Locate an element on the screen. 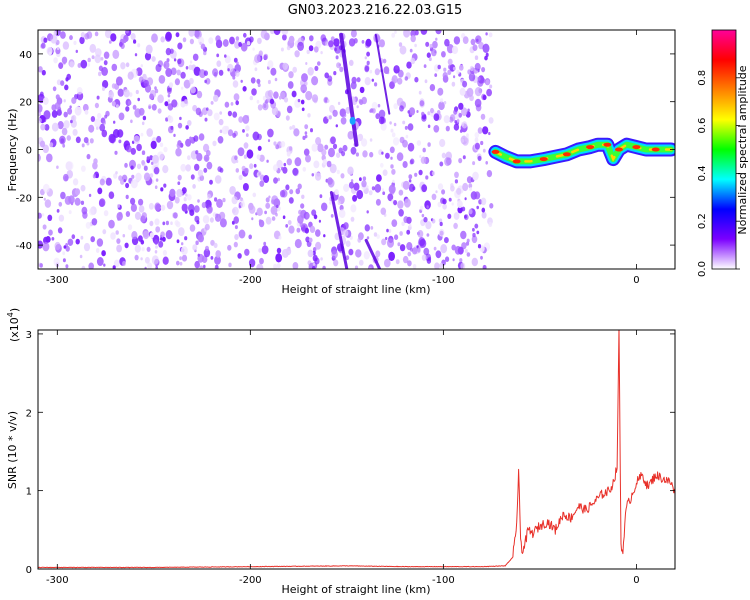 The height and width of the screenshot is (600, 750). ridge-peak is located at coordinates (619, 149).